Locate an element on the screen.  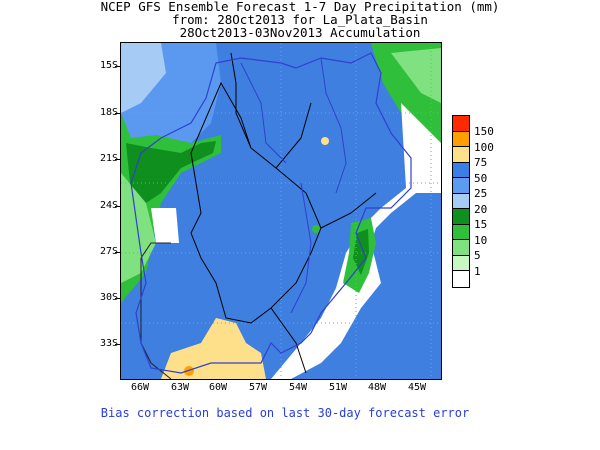
lon-label-54w: 54W is located at coordinates (298, 387).